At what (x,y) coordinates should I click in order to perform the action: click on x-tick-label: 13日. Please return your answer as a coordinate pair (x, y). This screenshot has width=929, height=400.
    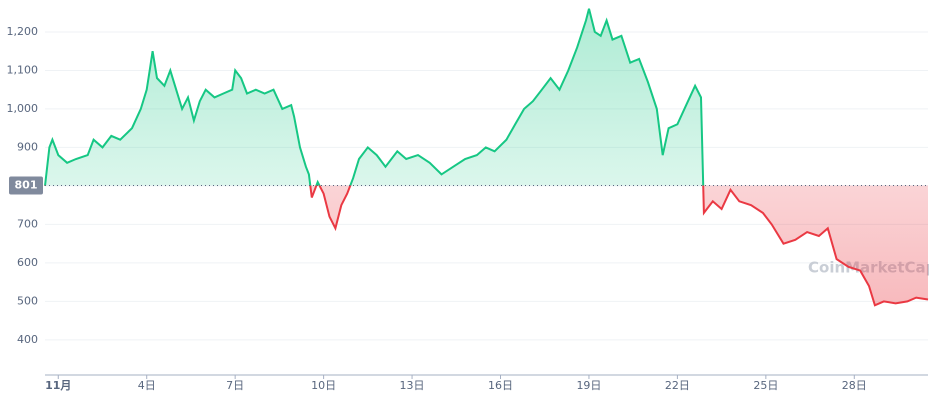
    Looking at the image, I should click on (412, 385).